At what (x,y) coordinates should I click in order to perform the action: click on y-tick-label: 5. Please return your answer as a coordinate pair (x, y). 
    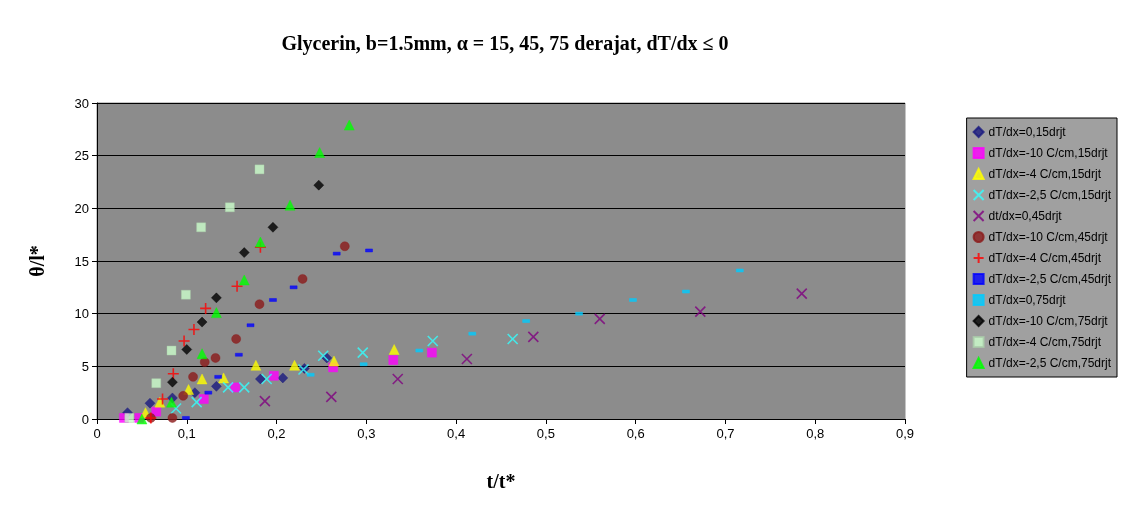
    Looking at the image, I should click on (85, 366).